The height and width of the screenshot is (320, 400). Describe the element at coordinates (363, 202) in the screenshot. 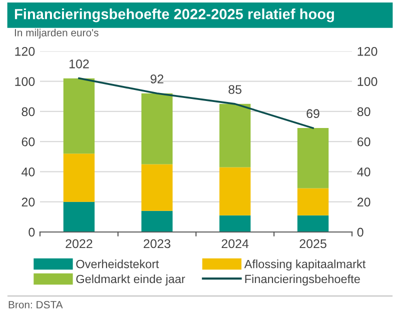

I see `y2-tick-label: 20` at that location.